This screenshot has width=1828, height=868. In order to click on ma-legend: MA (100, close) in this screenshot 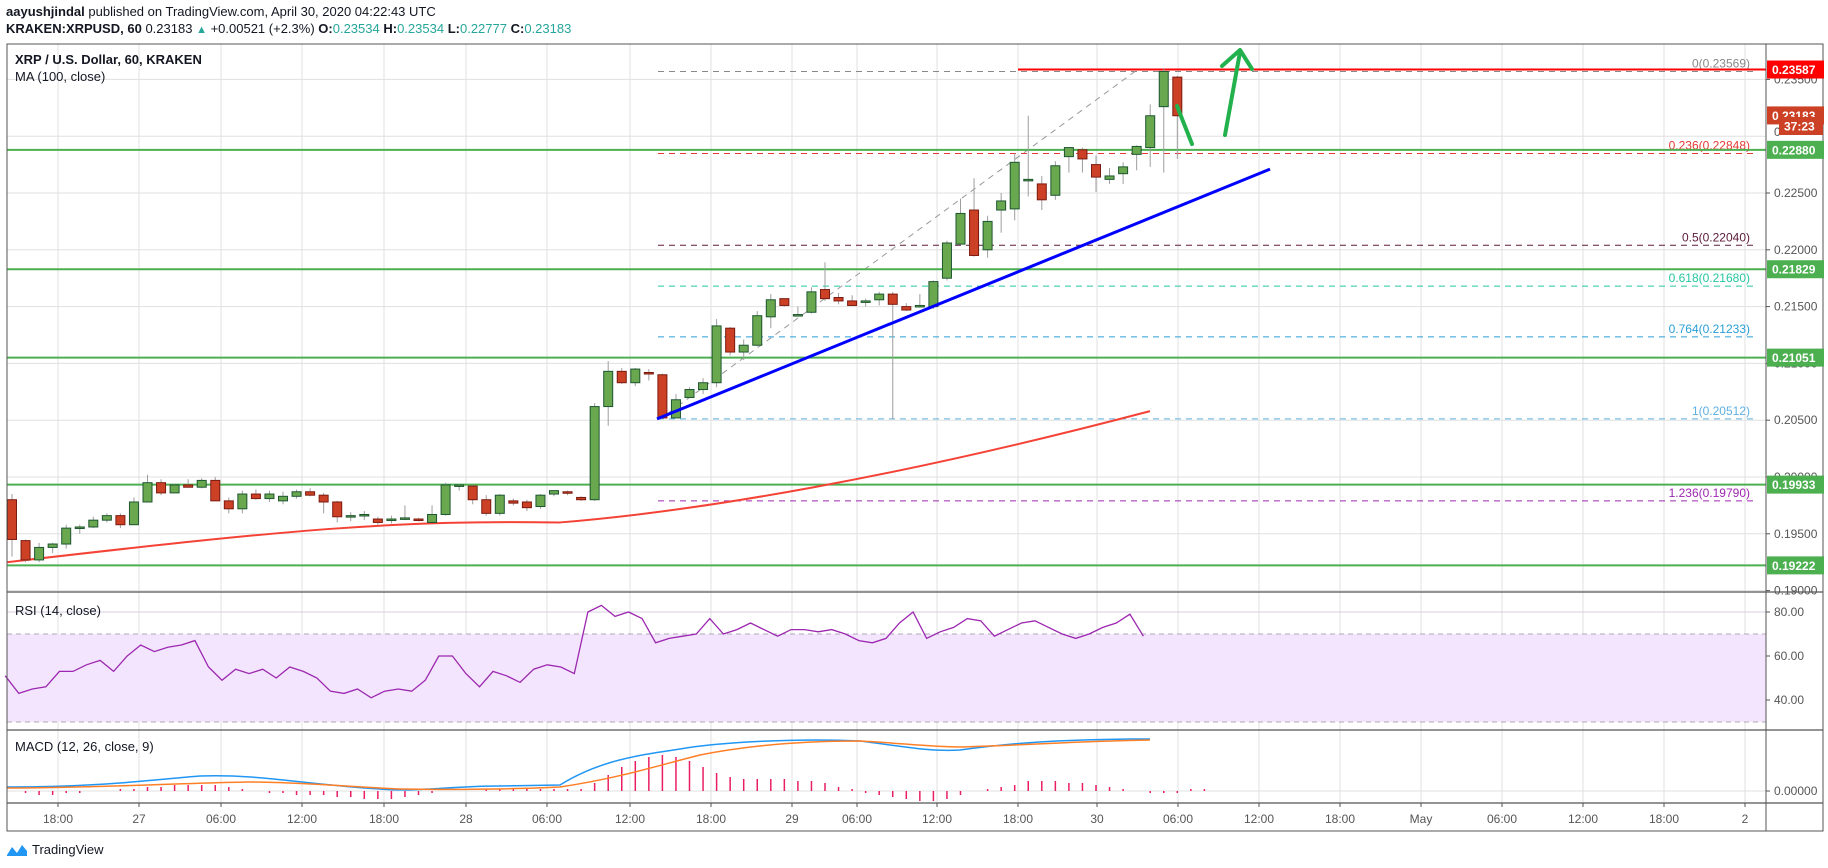, I will do `click(60, 76)`.